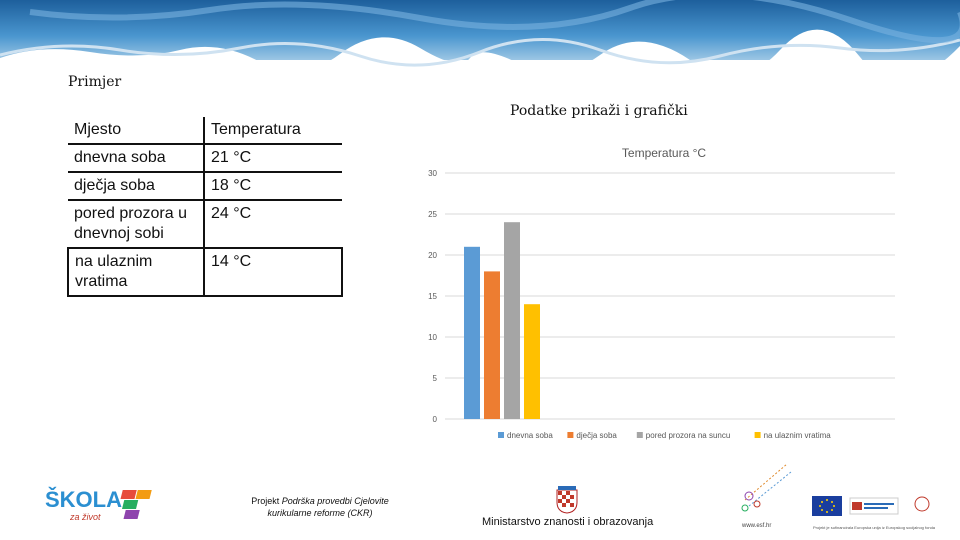  What do you see at coordinates (480, 39) in the screenshot?
I see `header-banner` at bounding box center [480, 39].